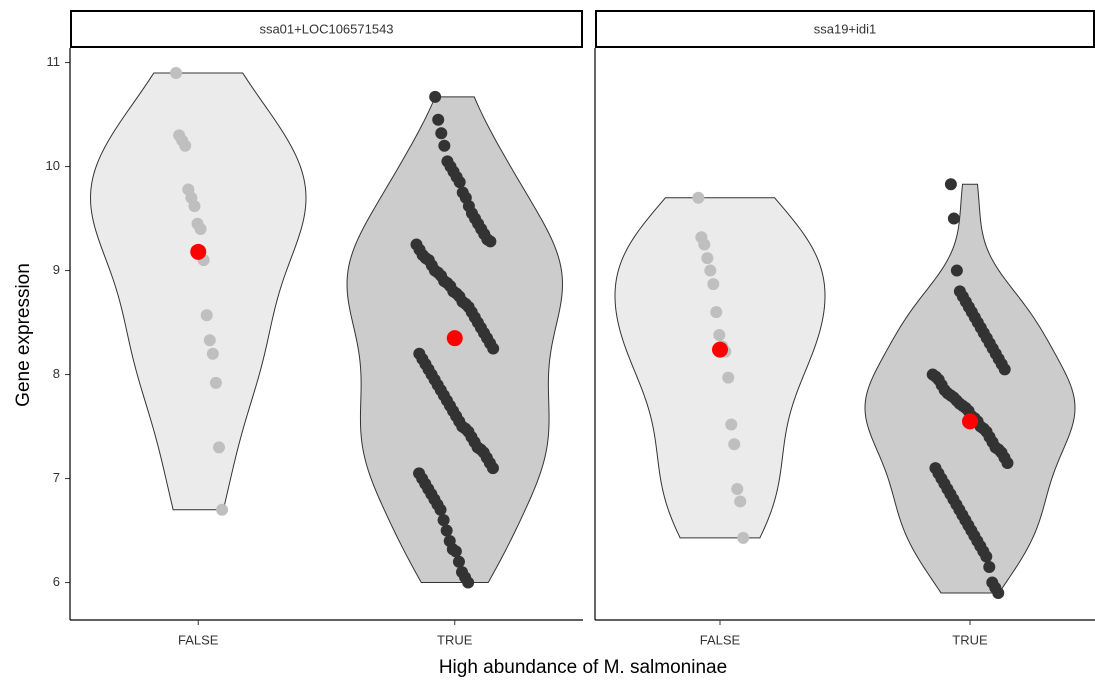  I want to click on y-tick-label: 7, so click(56, 477).